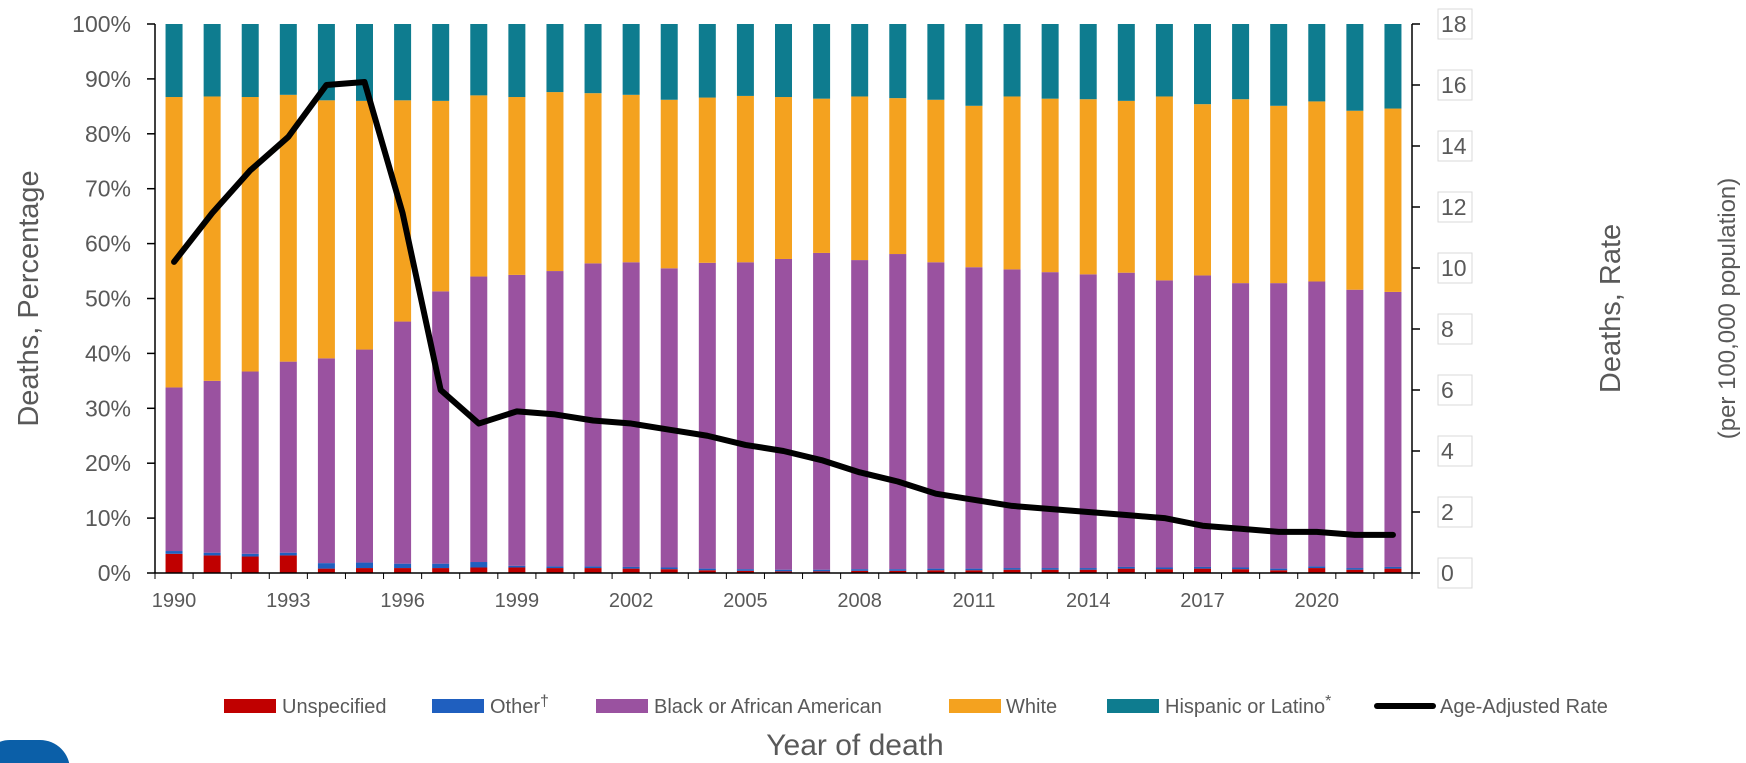  I want to click on bar-segment-white-2006, so click(783, 178).